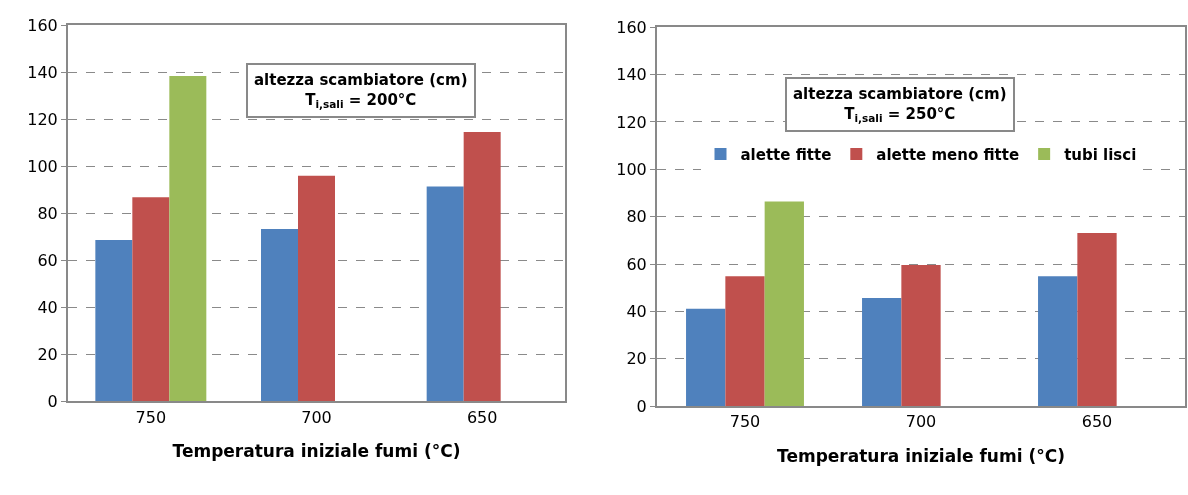 The image size is (1188, 495). I want to click on annotation: altezza scambiatore (cm) T$_{i,sali}$ = 250°C, so click(900, 104).